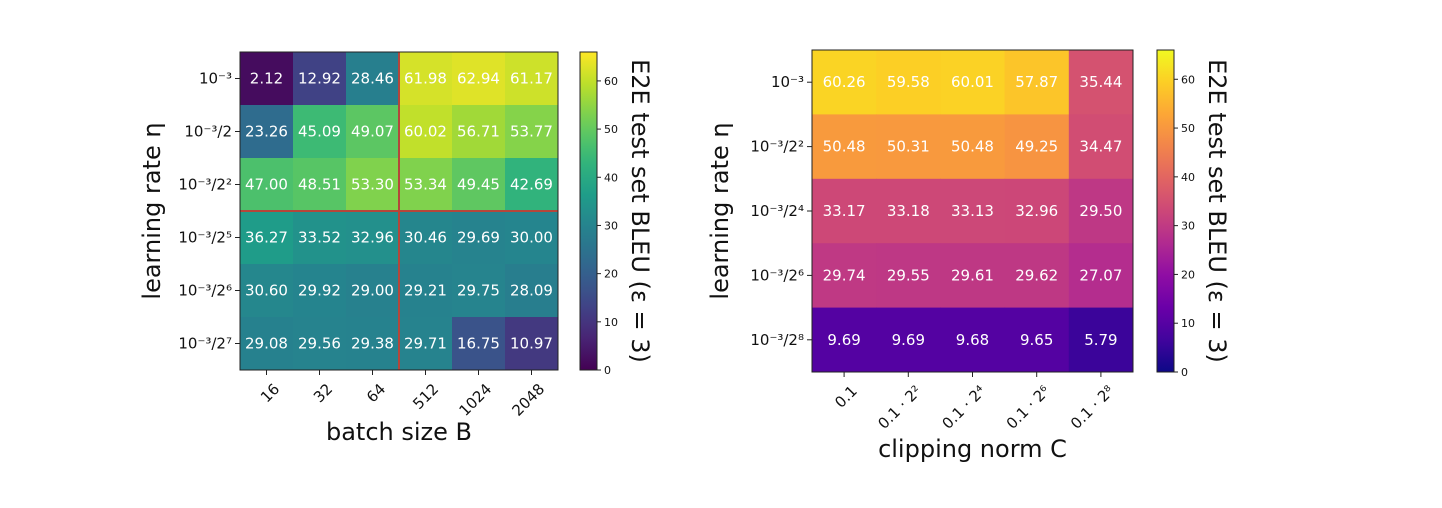 The image size is (1442, 508). I want to click on cell-value-label: 12.92, so click(319, 79).